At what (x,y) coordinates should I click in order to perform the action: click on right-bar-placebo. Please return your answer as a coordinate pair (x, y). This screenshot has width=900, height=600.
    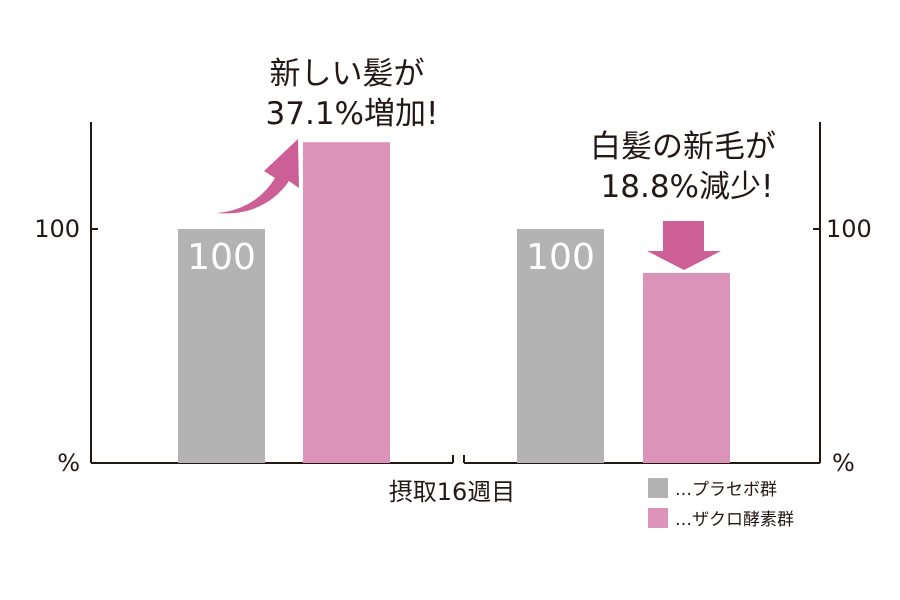
    Looking at the image, I should click on (560, 346).